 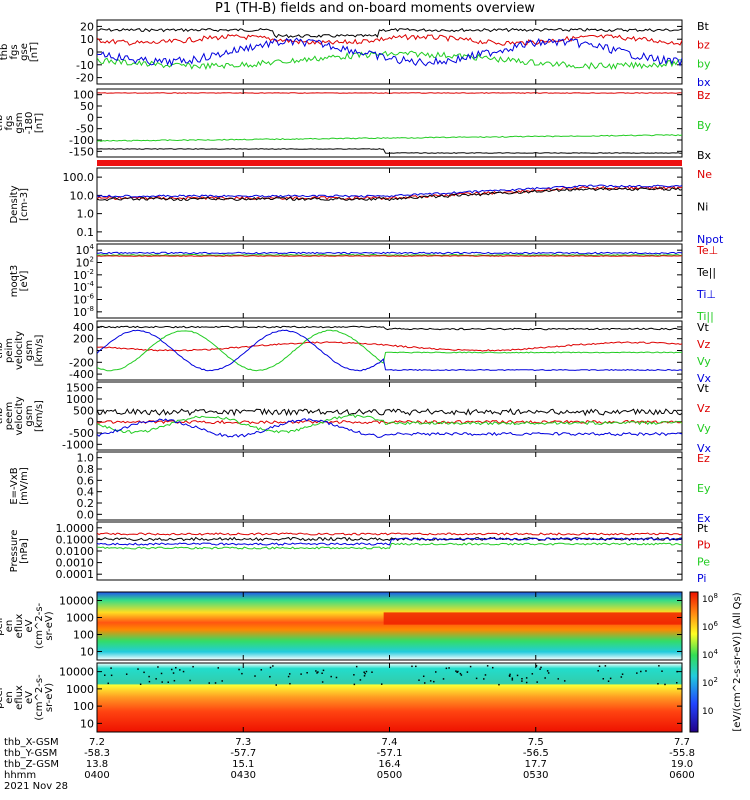 I want to click on y-tick-label: -20, so click(x=85, y=78).